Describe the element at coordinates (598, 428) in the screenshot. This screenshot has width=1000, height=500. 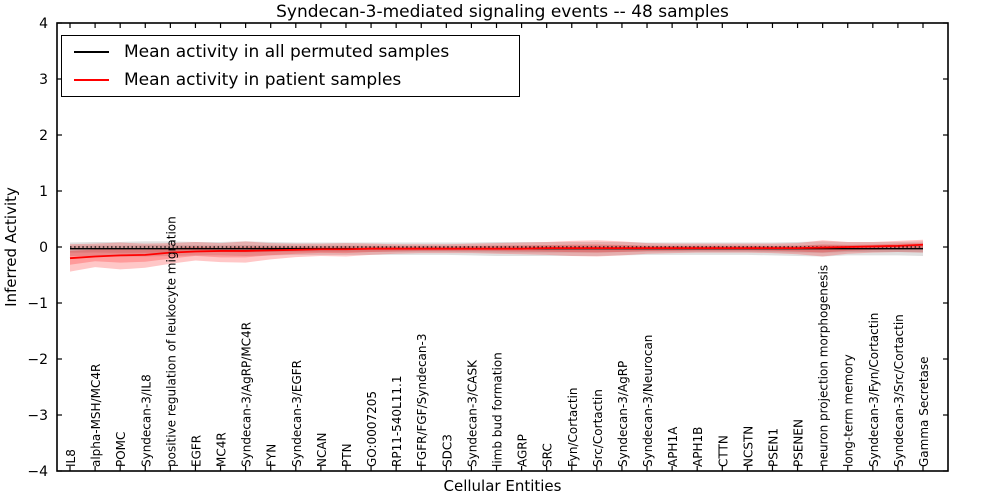
I see `x-tick-label: Src/Cortactin` at that location.